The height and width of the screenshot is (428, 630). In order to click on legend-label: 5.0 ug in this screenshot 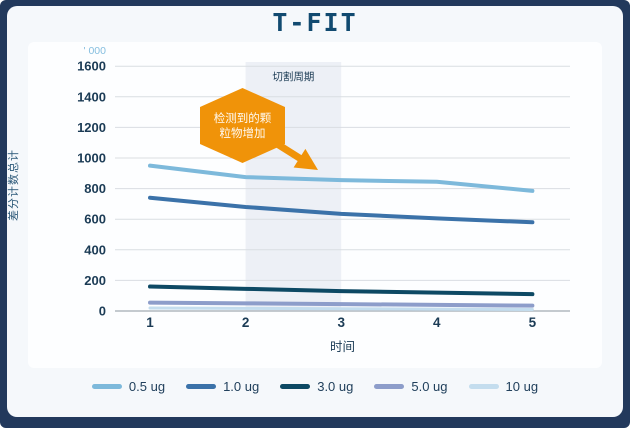, I will do `click(429, 386)`.